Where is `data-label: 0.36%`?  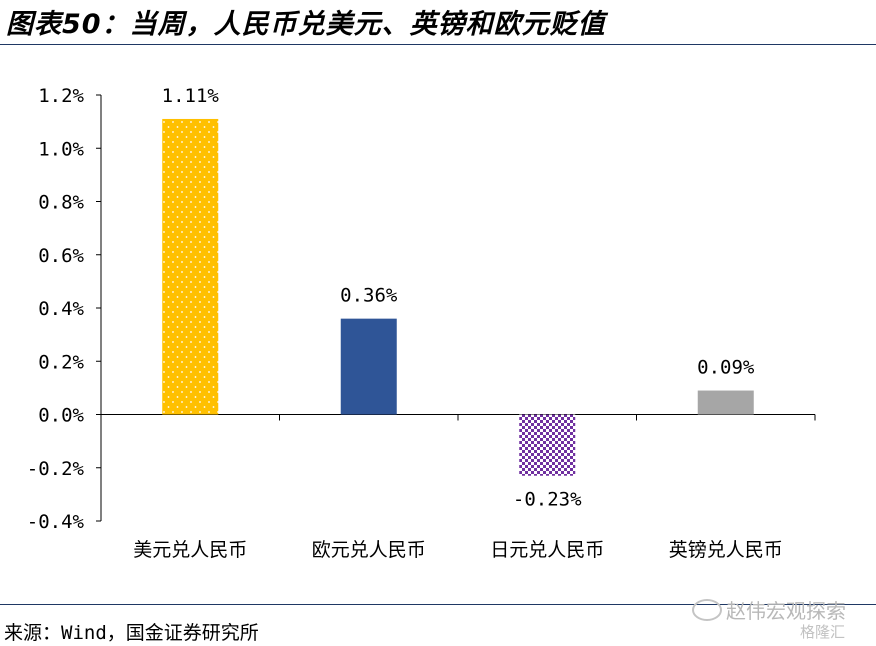
data-label: 0.36% is located at coordinates (369, 296).